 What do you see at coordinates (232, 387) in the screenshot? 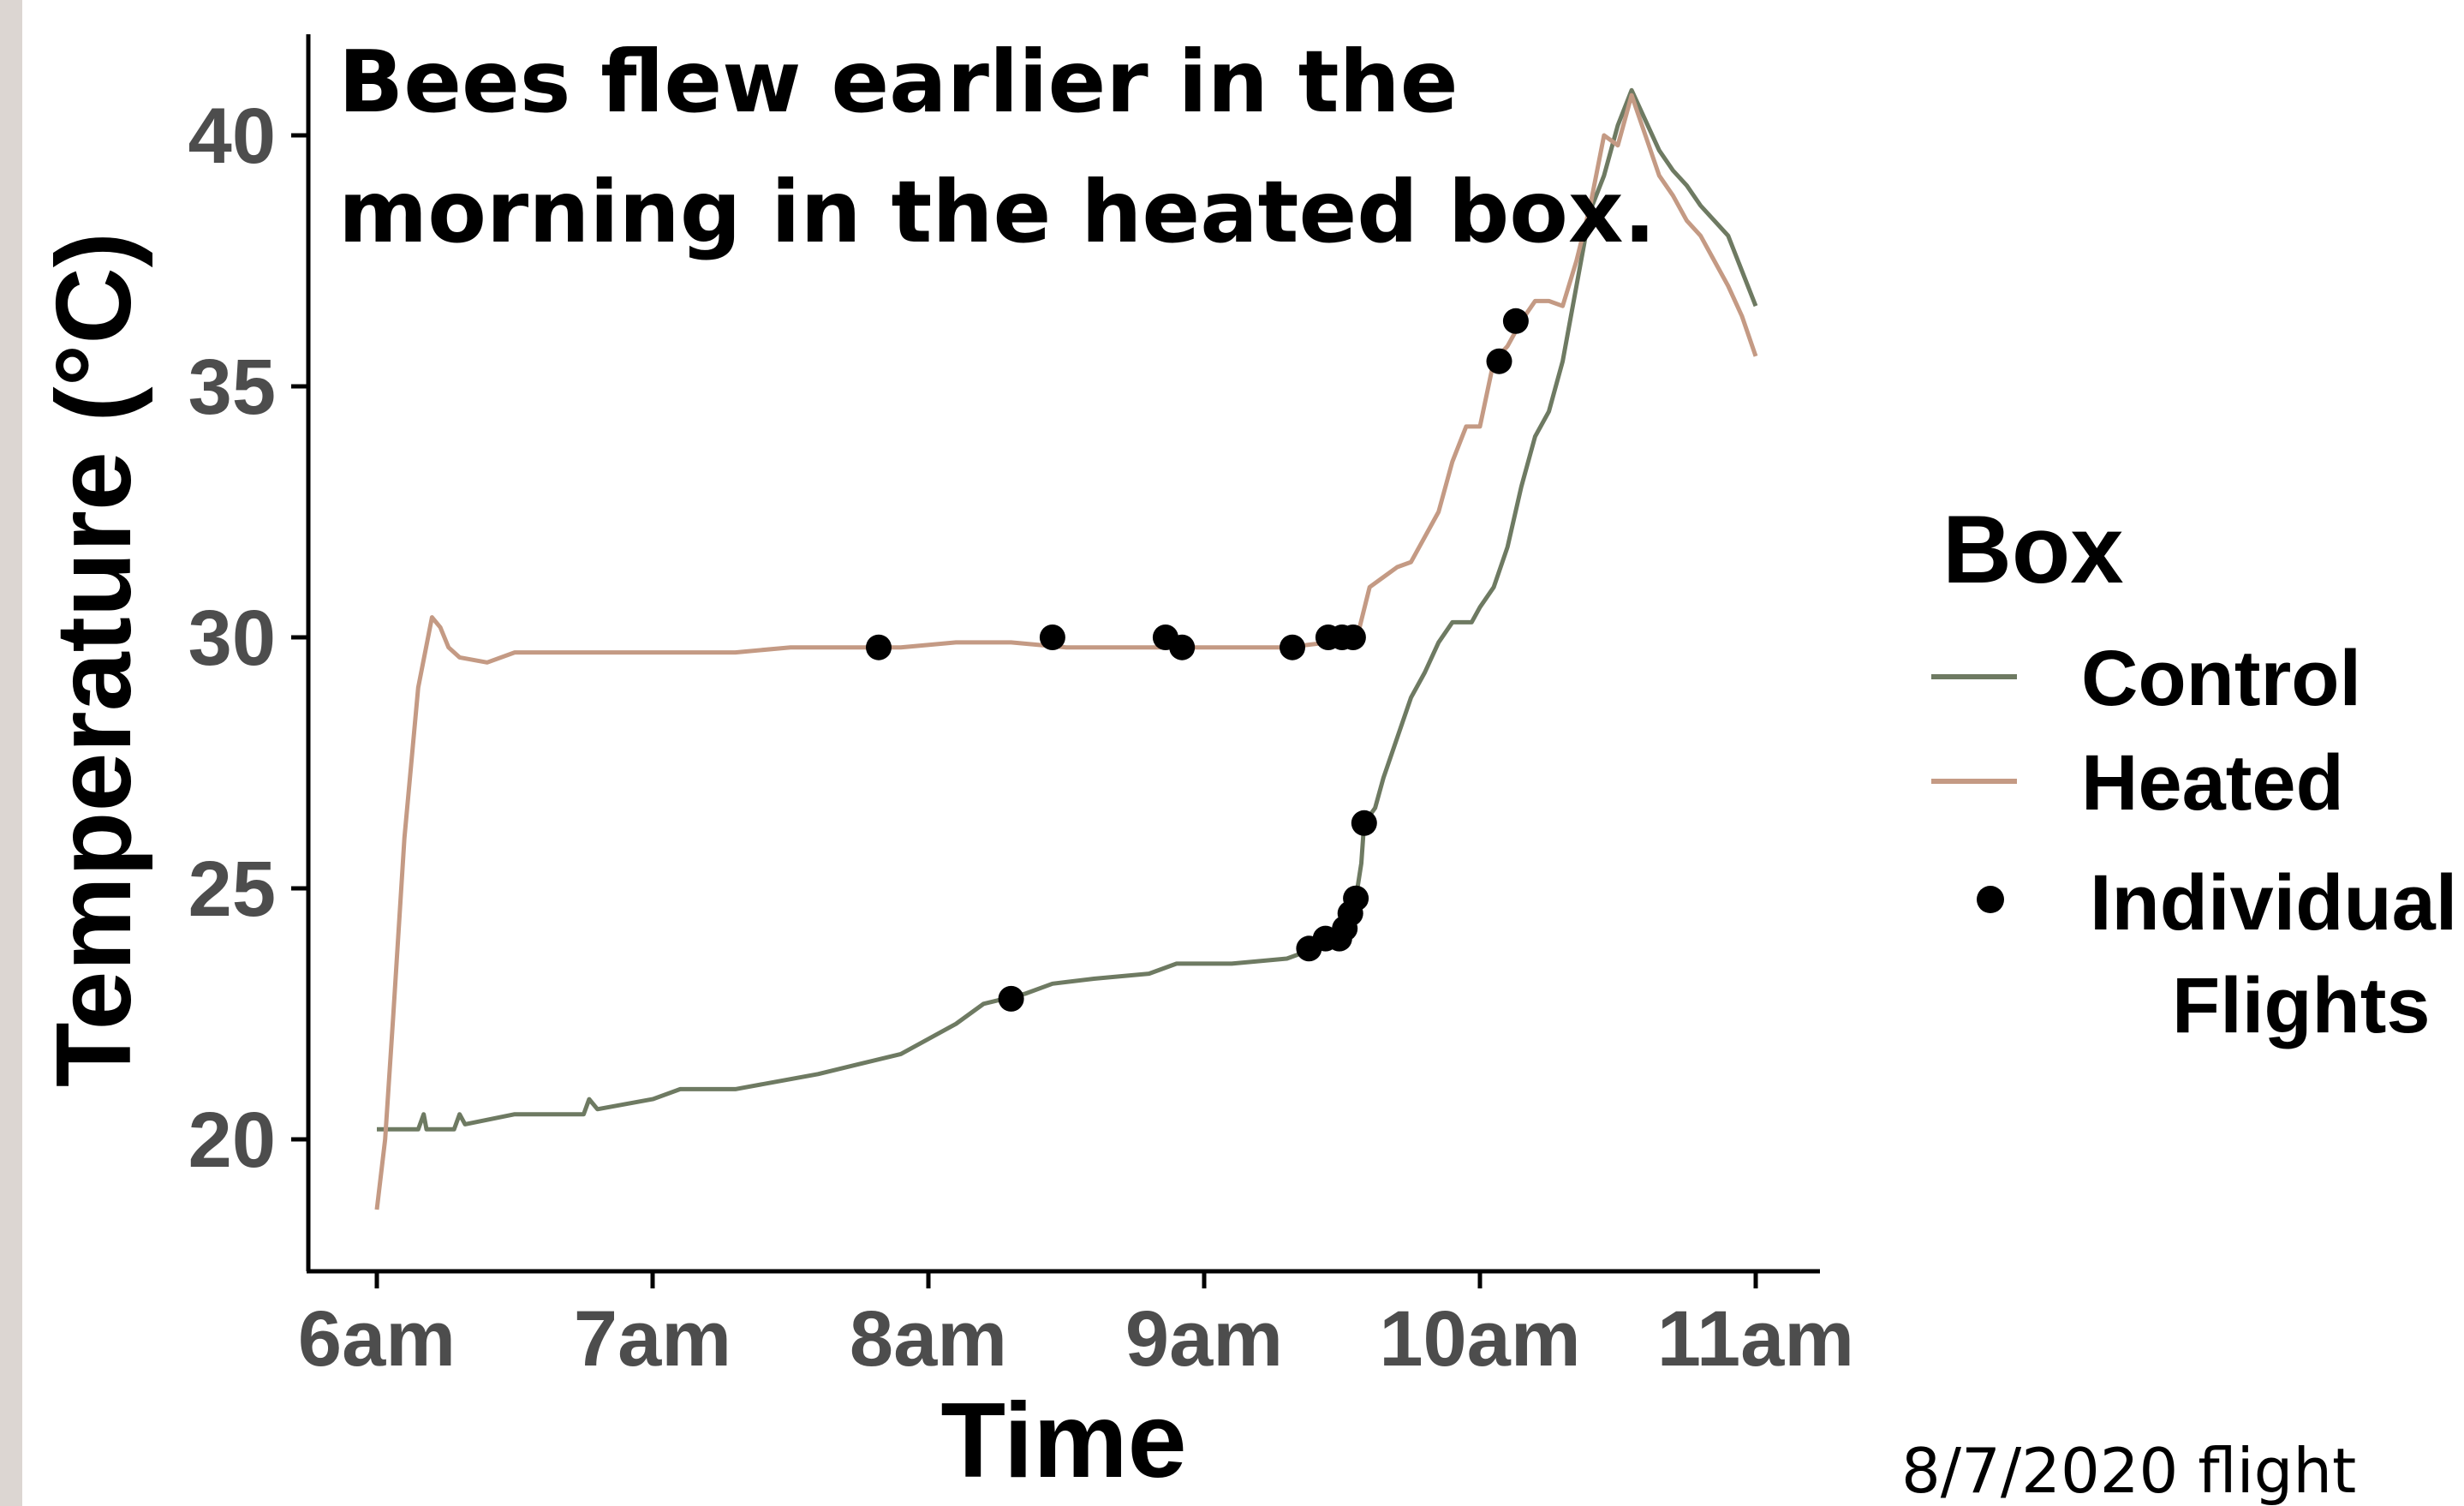
I see `y-tick-label: 35` at bounding box center [232, 387].